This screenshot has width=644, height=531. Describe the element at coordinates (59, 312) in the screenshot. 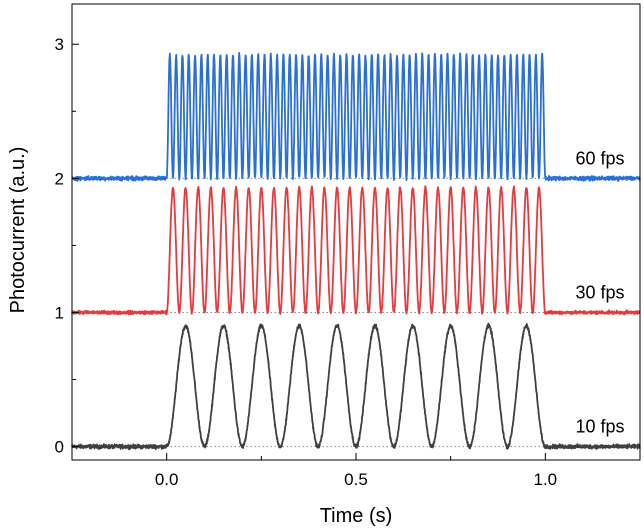

I see `y-tick-label: 1` at that location.